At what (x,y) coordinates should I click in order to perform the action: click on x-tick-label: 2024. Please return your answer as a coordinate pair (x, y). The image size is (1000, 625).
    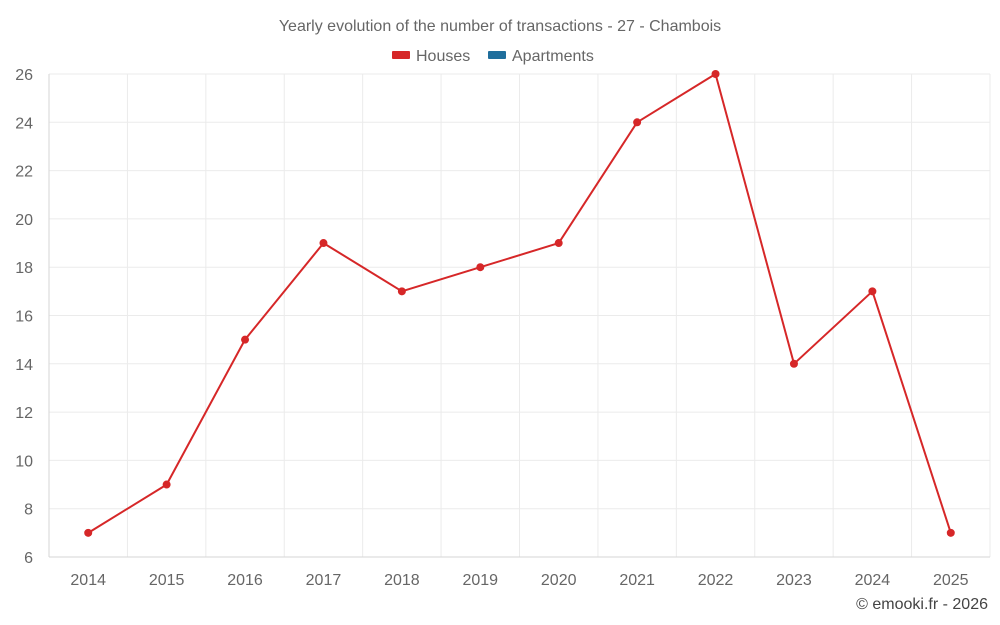
    Looking at the image, I should click on (873, 580).